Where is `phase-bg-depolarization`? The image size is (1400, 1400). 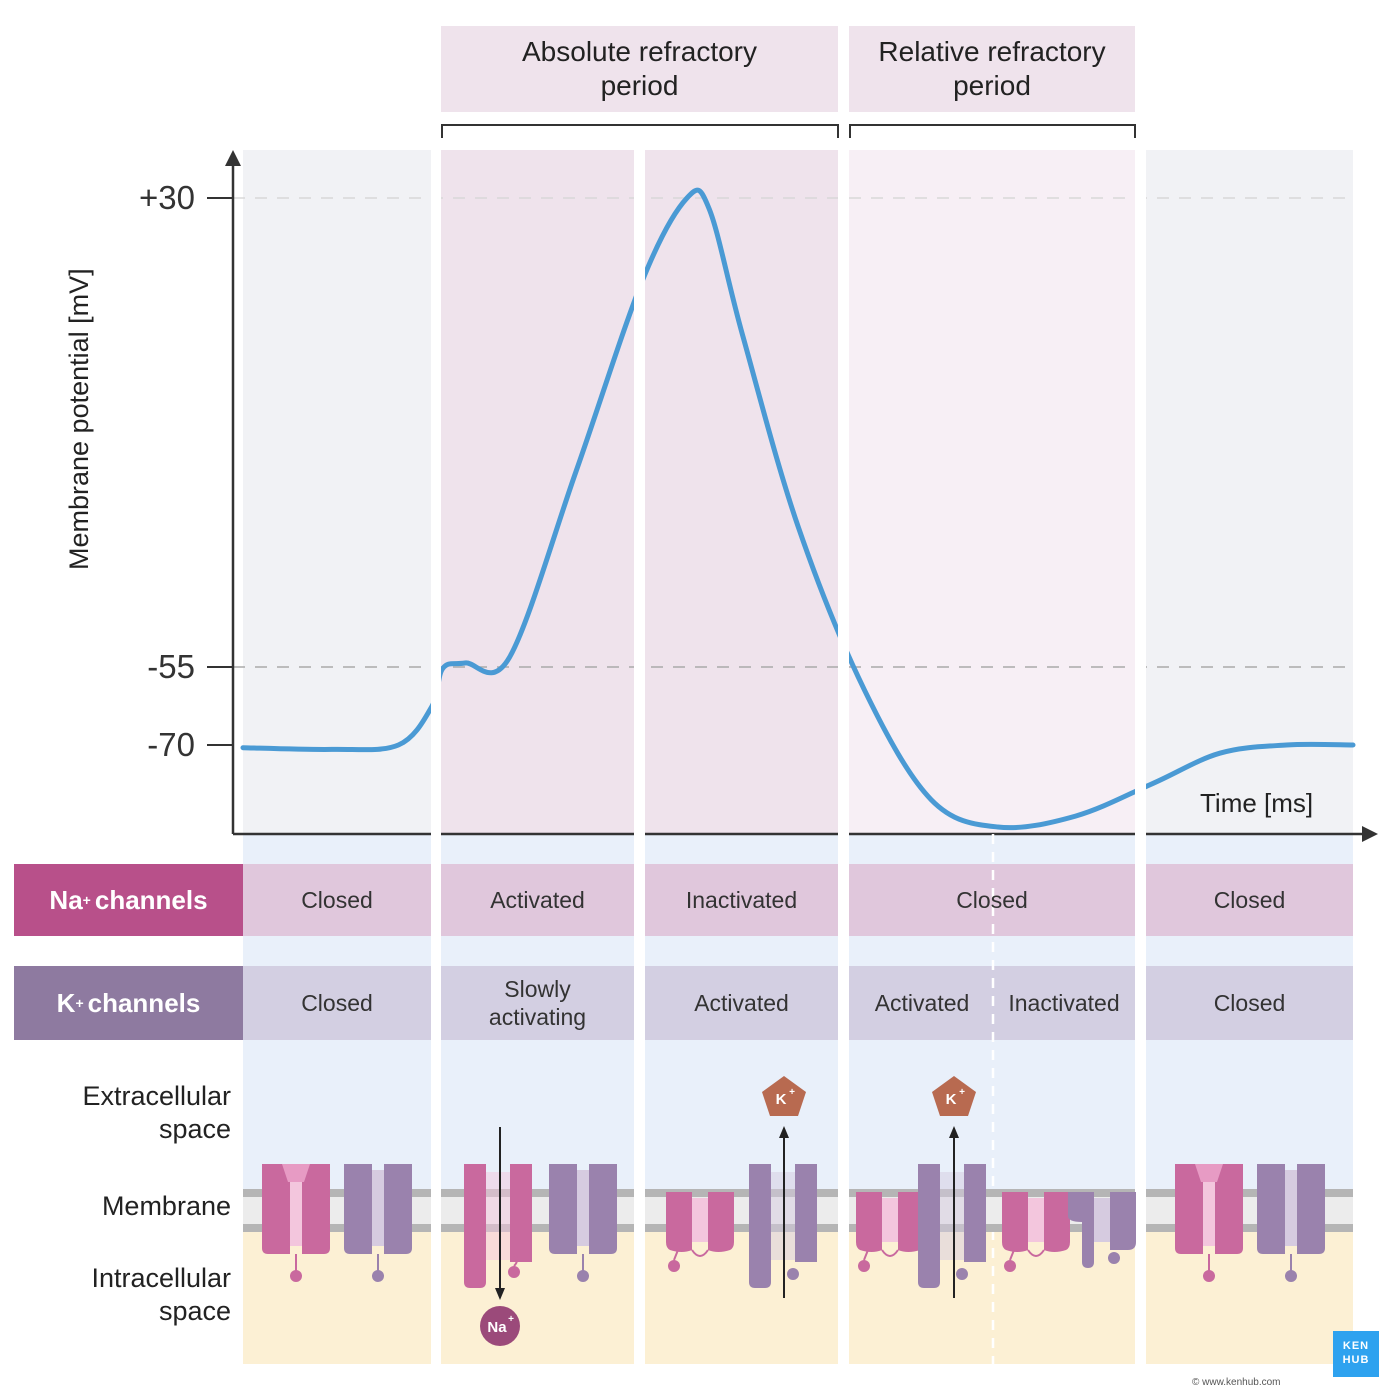
phase-bg-depolarization is located at coordinates (537, 492).